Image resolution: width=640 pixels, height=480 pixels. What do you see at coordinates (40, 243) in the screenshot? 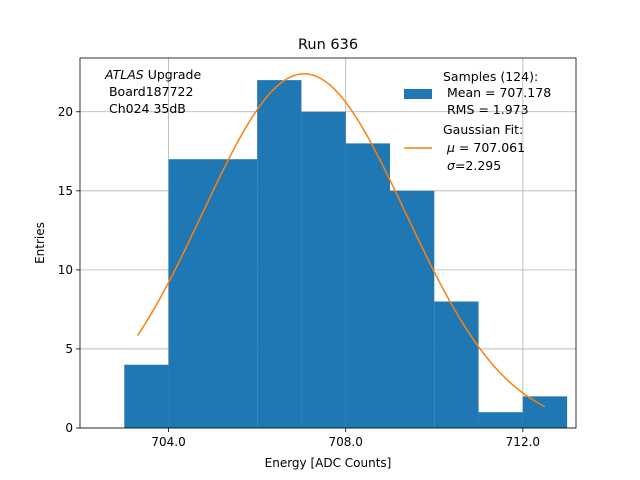
I see `y-axis-label: Entries` at bounding box center [40, 243].